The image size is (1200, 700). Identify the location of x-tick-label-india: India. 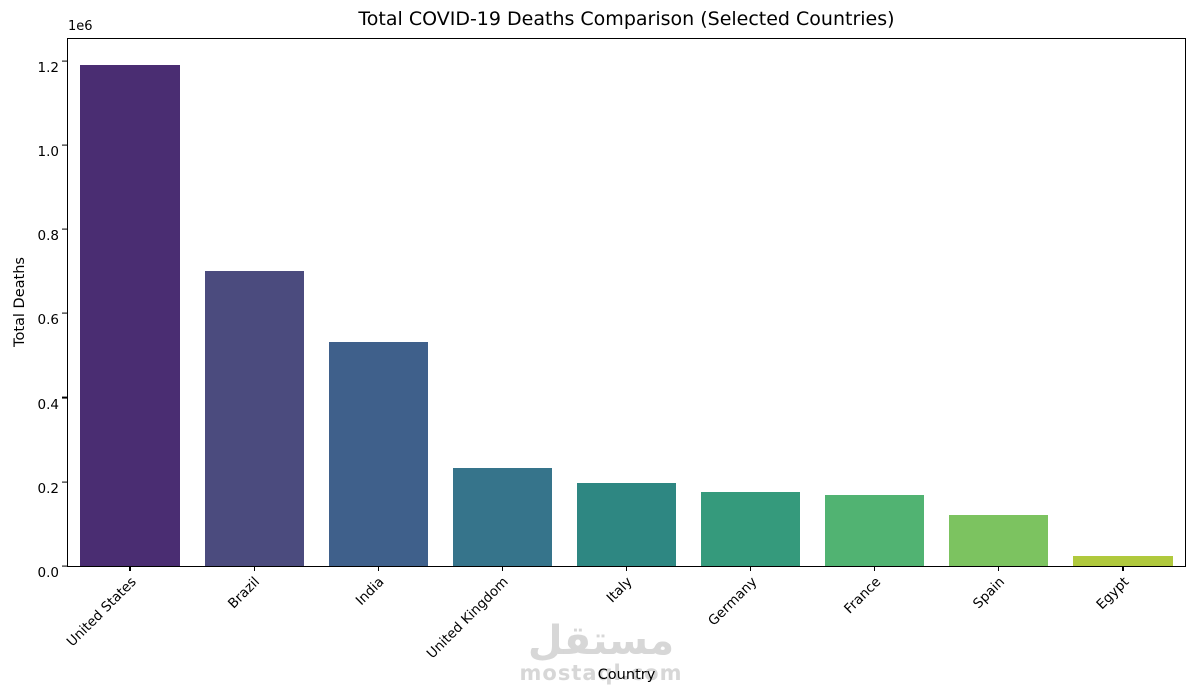
(370, 591).